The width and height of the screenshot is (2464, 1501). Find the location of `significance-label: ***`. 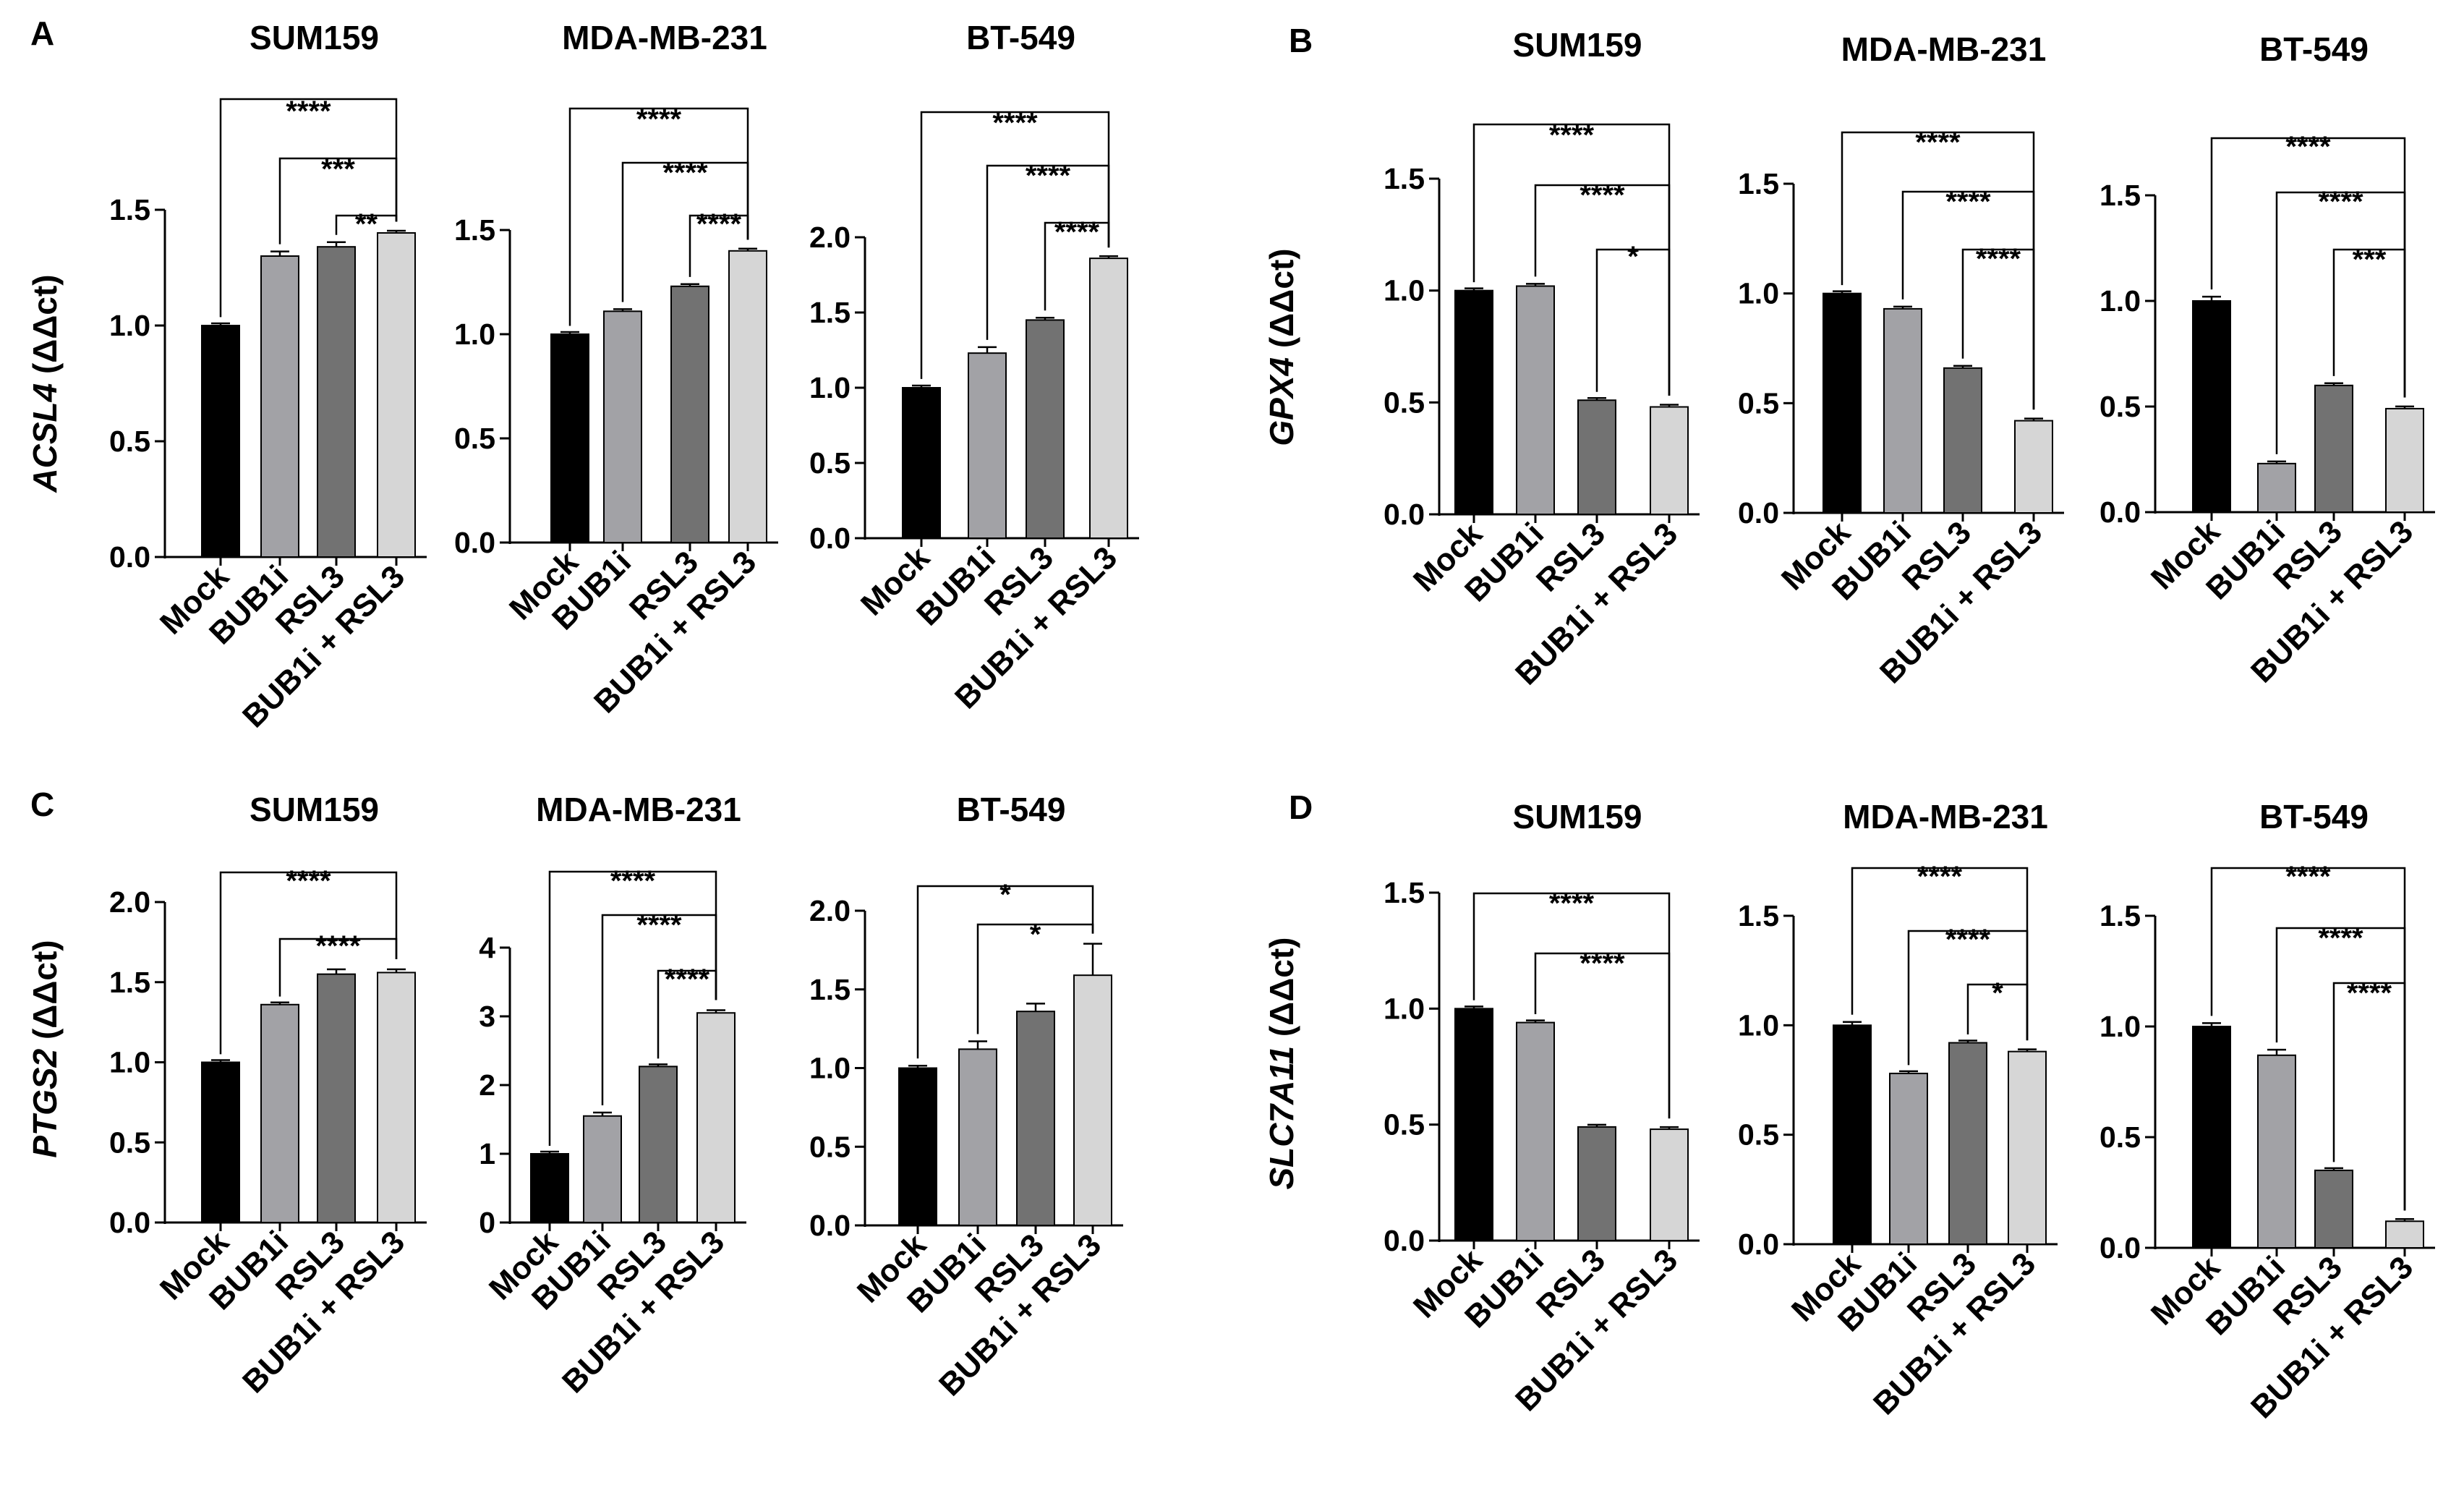

significance-label: *** is located at coordinates (2370, 260).